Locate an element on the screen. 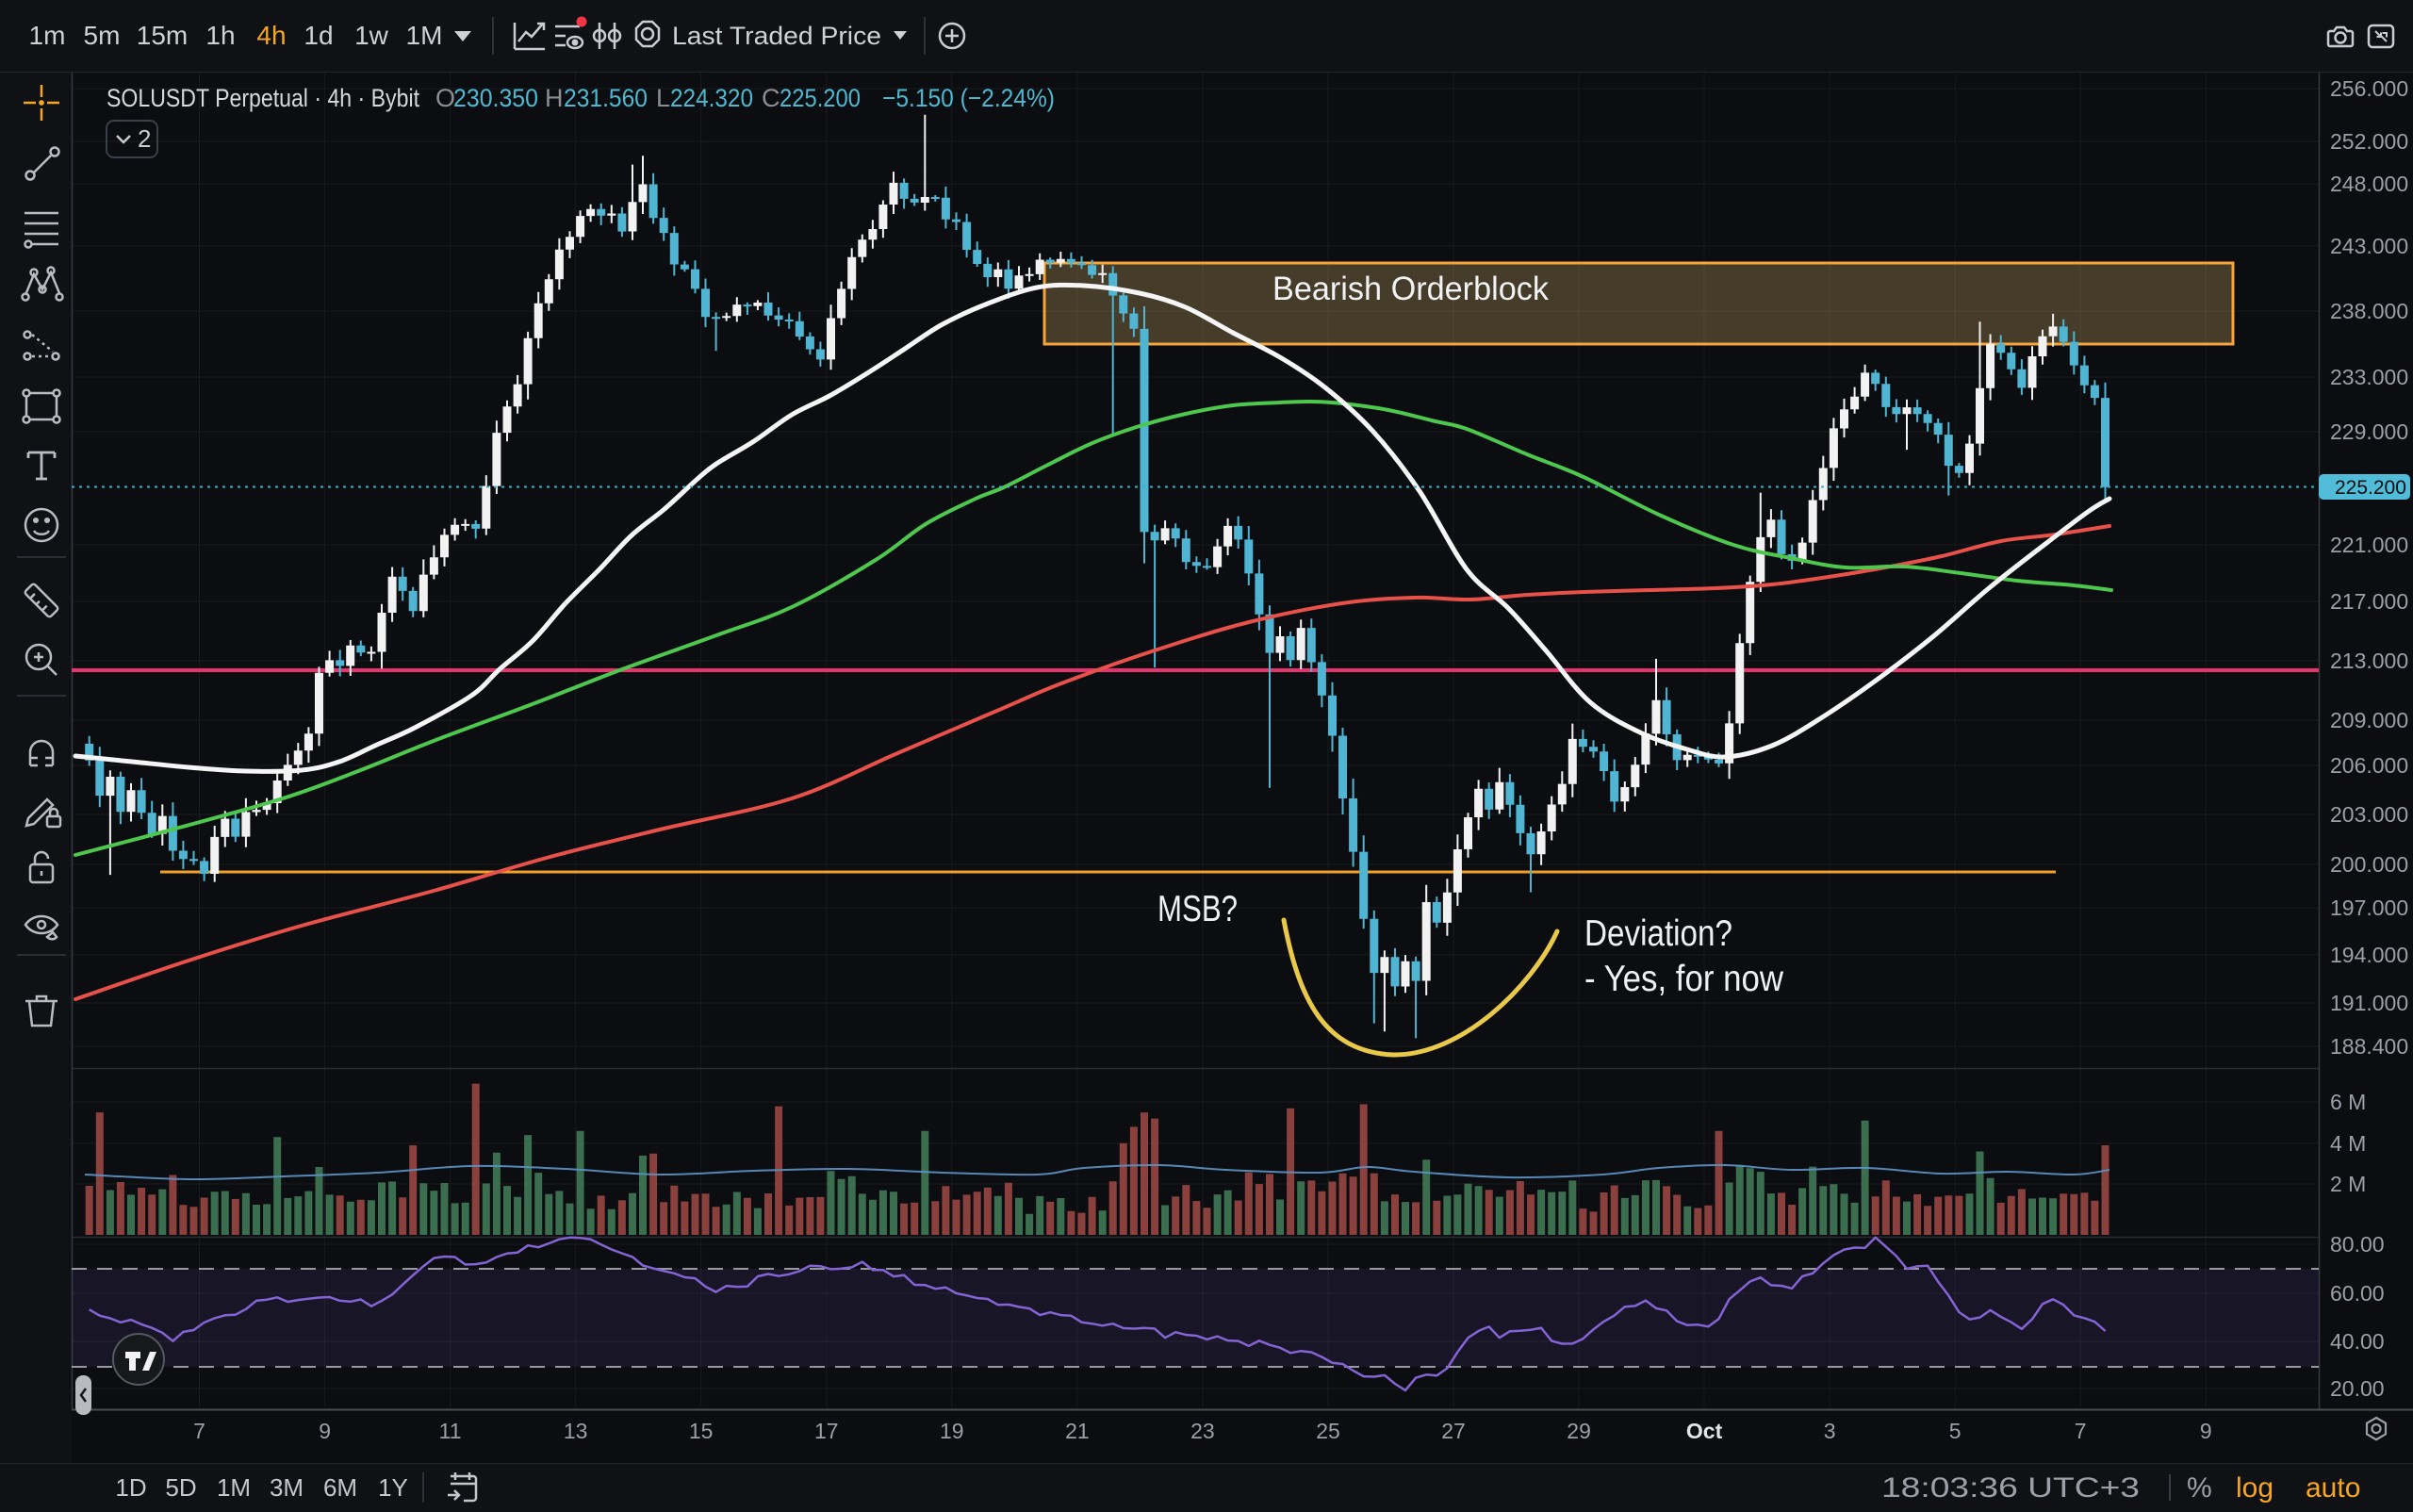 Image resolution: width=2413 pixels, height=1512 pixels. svg-text: 1d is located at coordinates (318, 35).